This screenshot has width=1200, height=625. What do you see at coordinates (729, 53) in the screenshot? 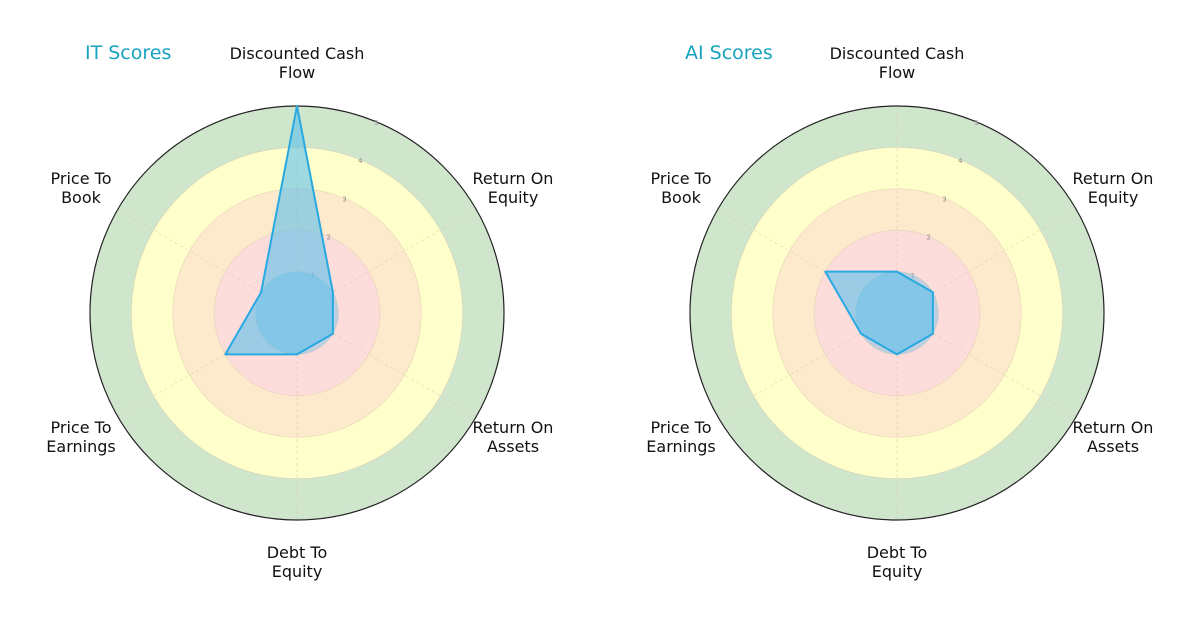
I see `chart-title: AI Scores` at bounding box center [729, 53].